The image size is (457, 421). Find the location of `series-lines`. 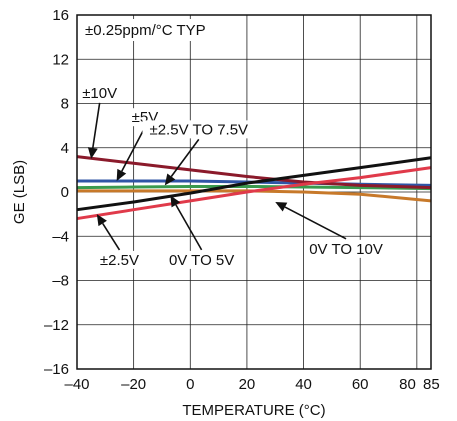

series-lines is located at coordinates (254, 188).